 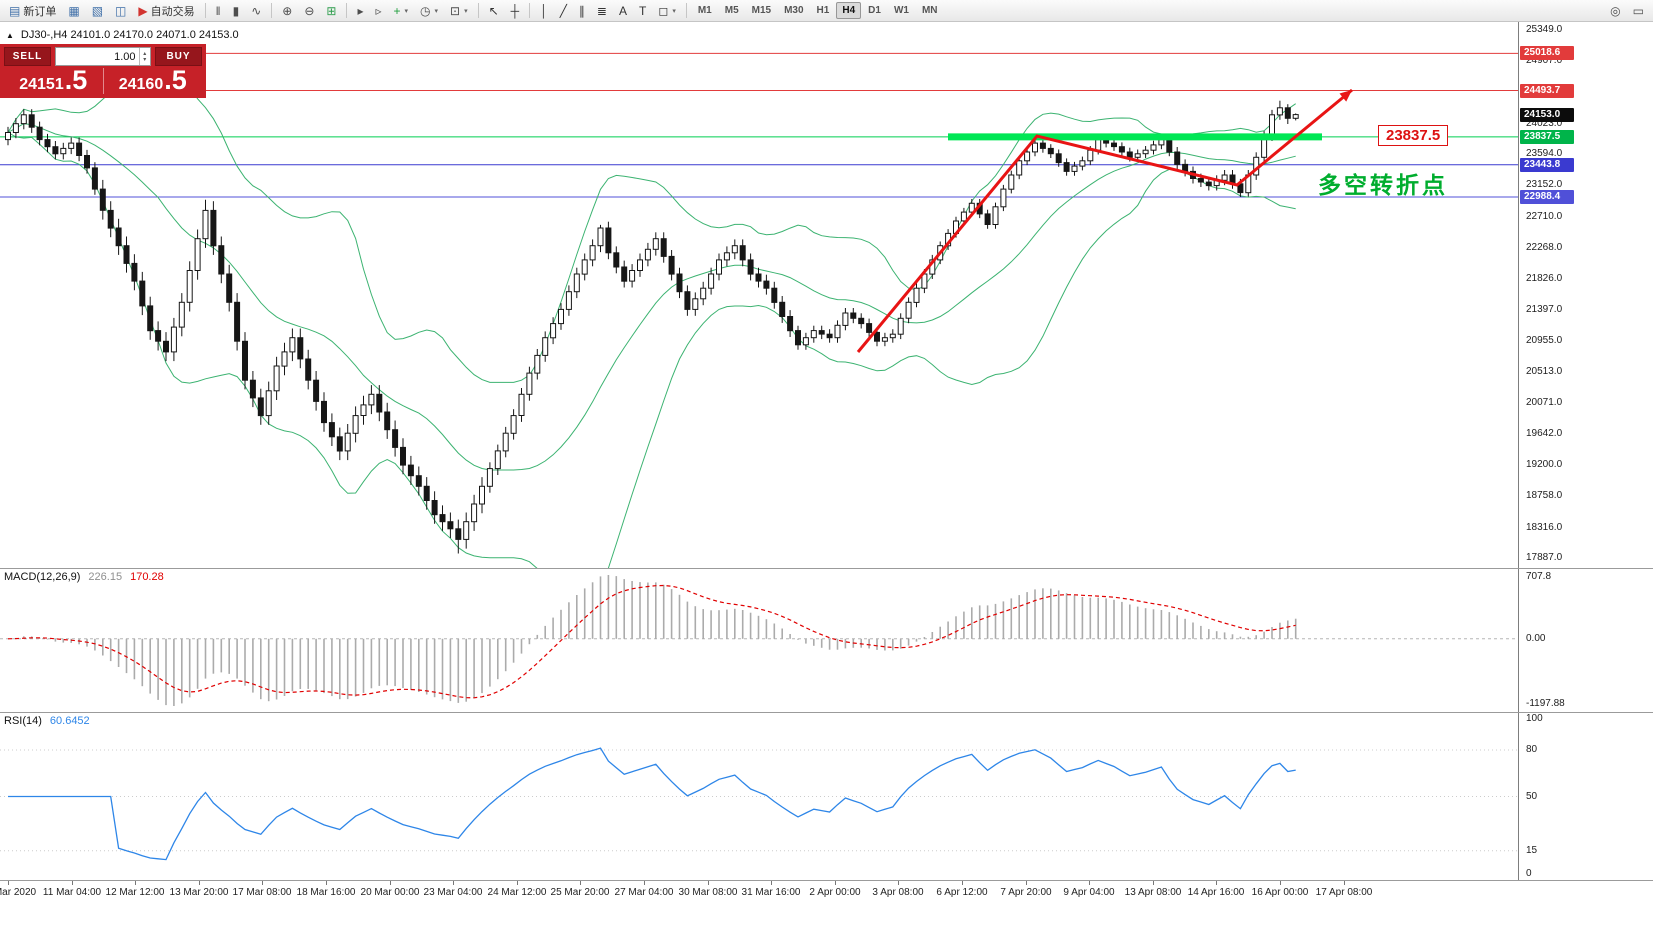 I want to click on price-tick: 22268.0, so click(x=1544, y=247).